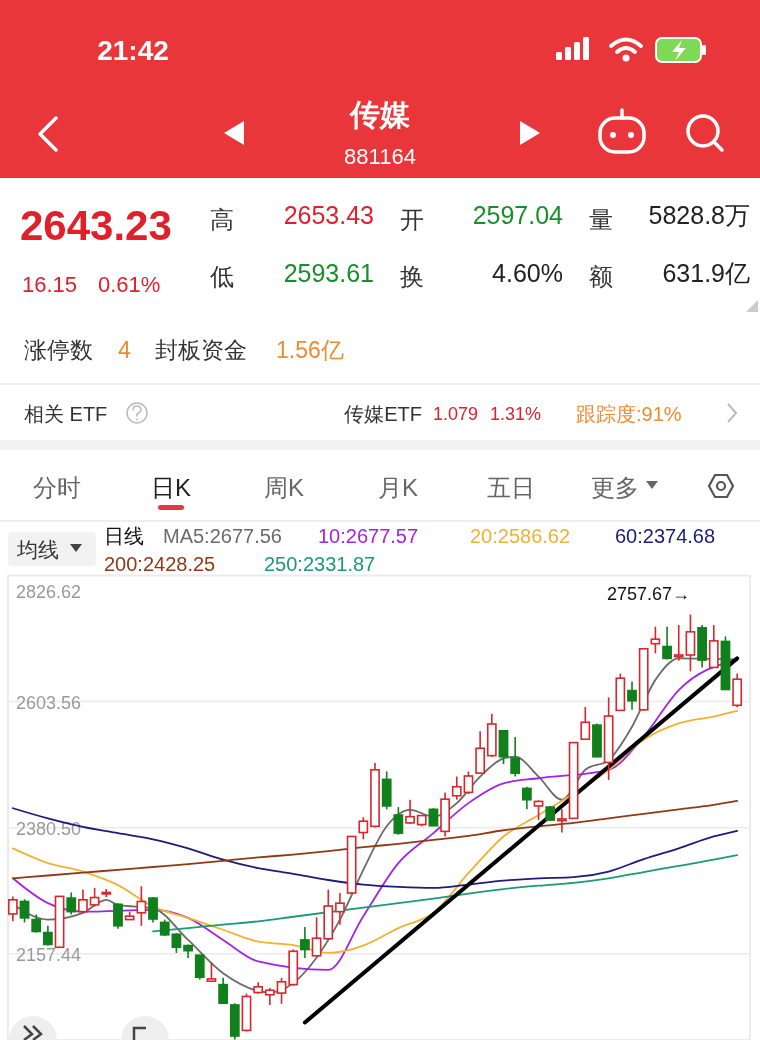 The width and height of the screenshot is (760, 1040). What do you see at coordinates (511, 487) in the screenshot?
I see `text: 五日` at bounding box center [511, 487].